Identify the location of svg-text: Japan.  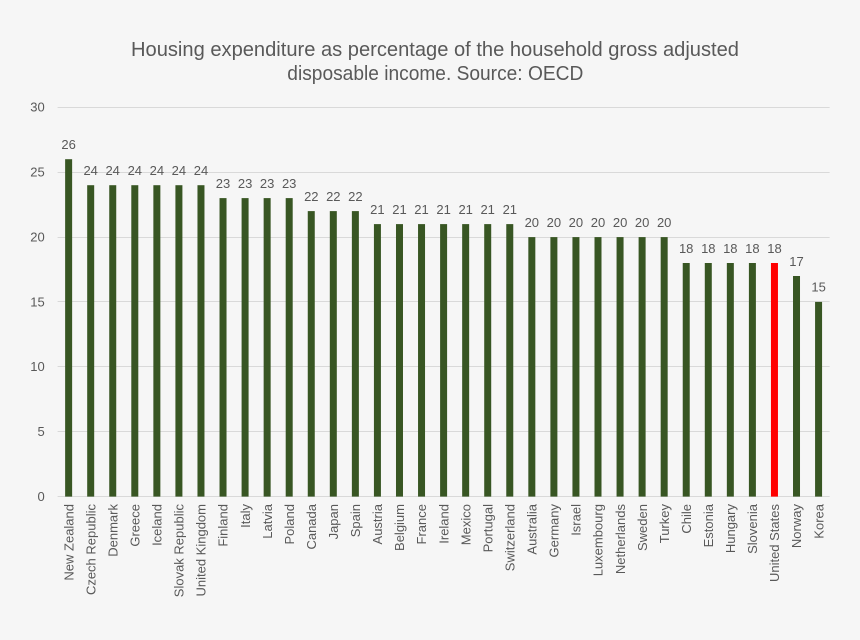
(333, 521).